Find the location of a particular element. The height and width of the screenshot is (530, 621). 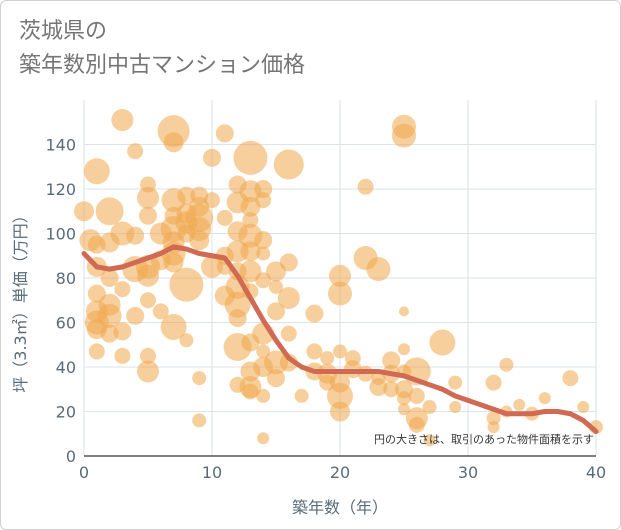

y-tick-label: 120 is located at coordinates (60, 189).